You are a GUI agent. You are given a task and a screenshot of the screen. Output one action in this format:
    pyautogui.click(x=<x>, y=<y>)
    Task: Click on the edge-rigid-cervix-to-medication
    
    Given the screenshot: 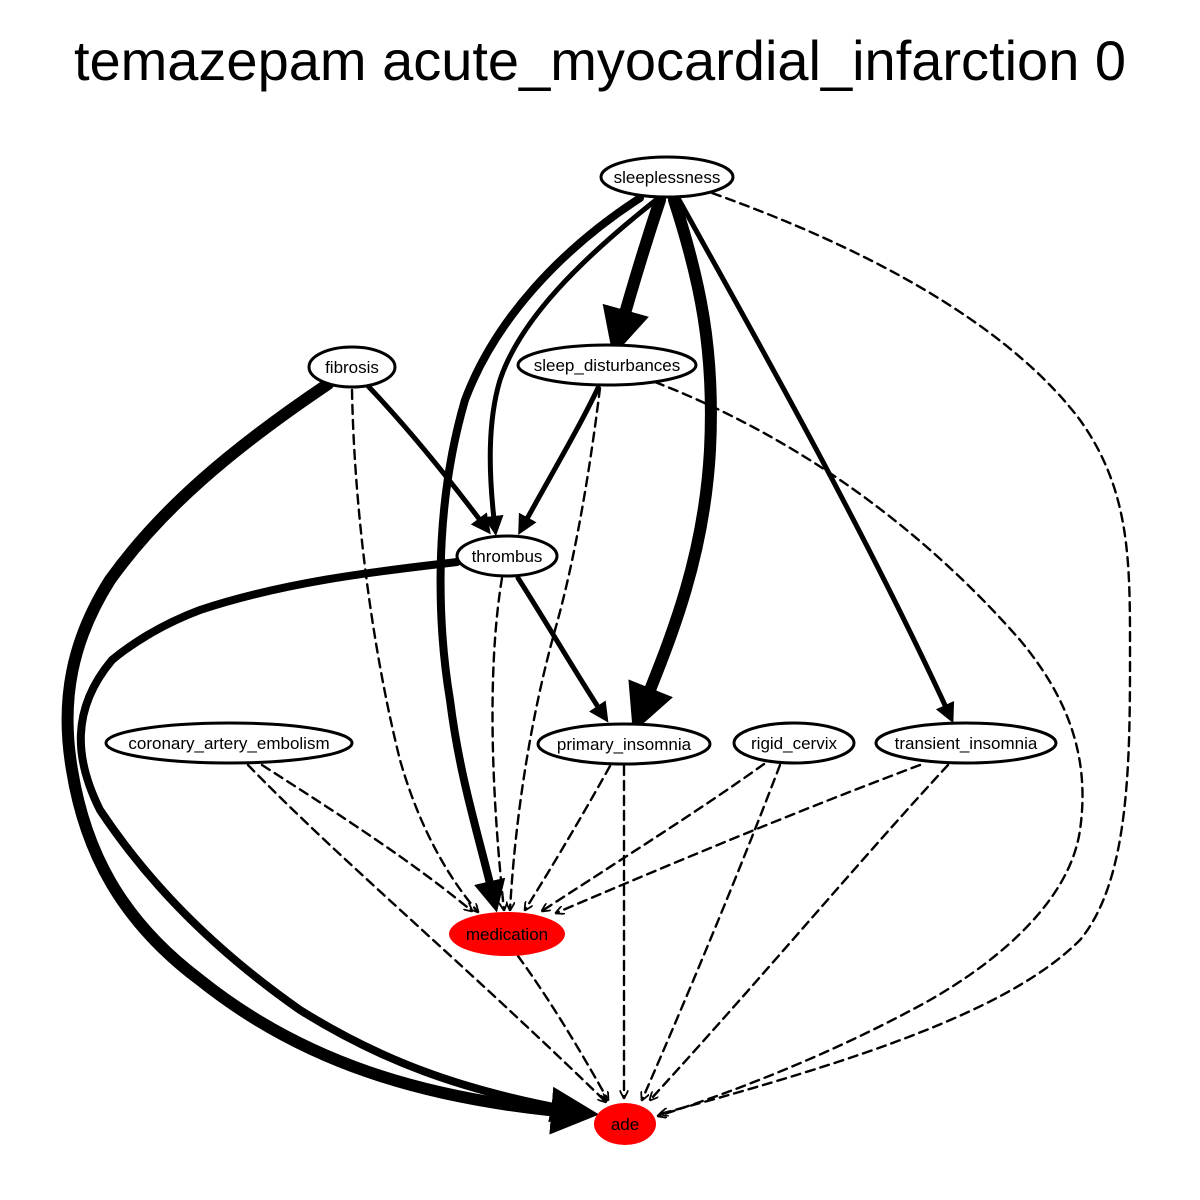 What is the action you would take?
    pyautogui.click(x=654, y=836)
    